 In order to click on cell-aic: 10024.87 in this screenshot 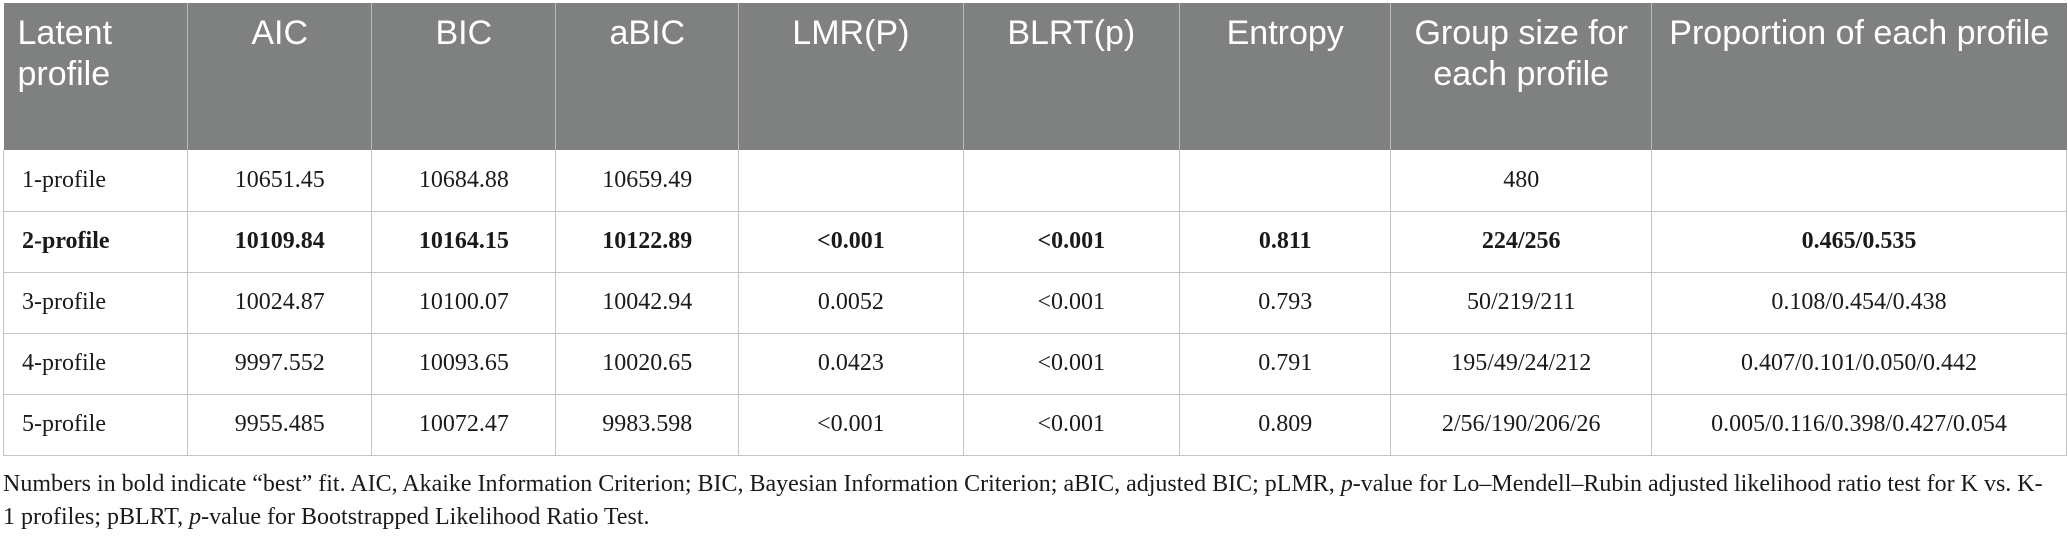, I will do `click(280, 303)`.